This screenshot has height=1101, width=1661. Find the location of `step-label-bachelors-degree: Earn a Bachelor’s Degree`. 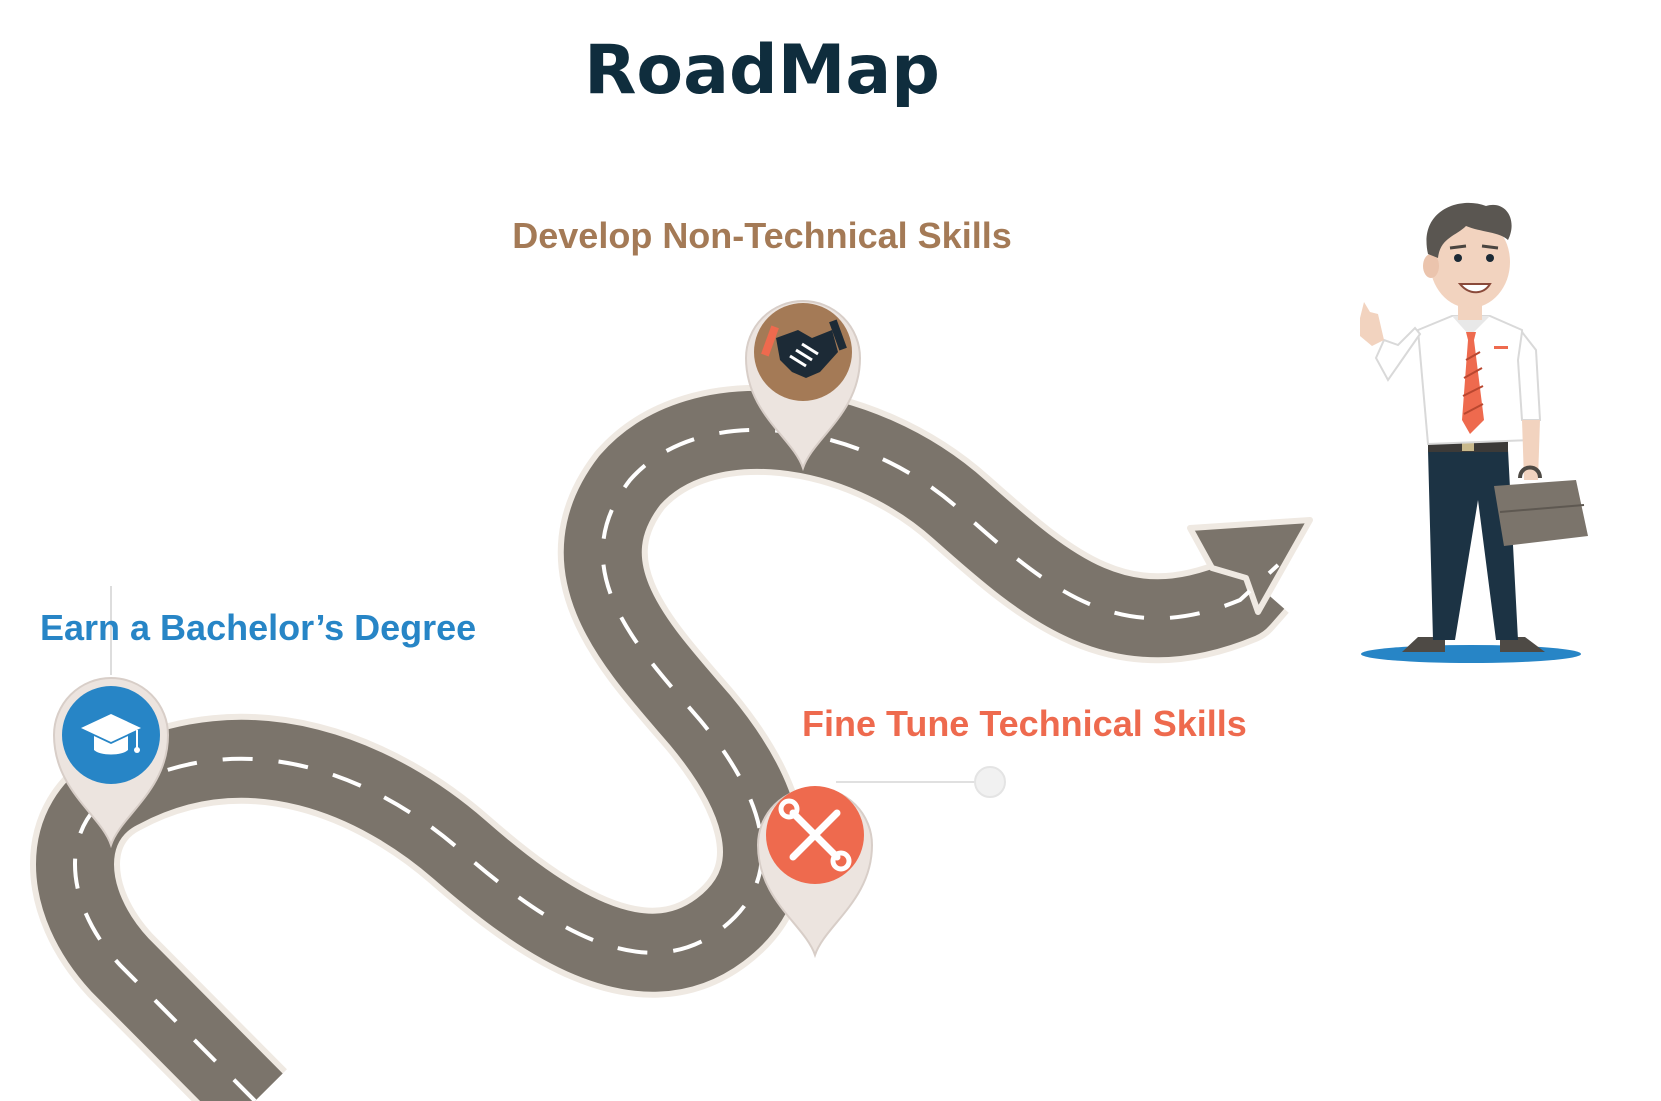

step-label-bachelors-degree: Earn a Bachelor’s Degree is located at coordinates (258, 627).